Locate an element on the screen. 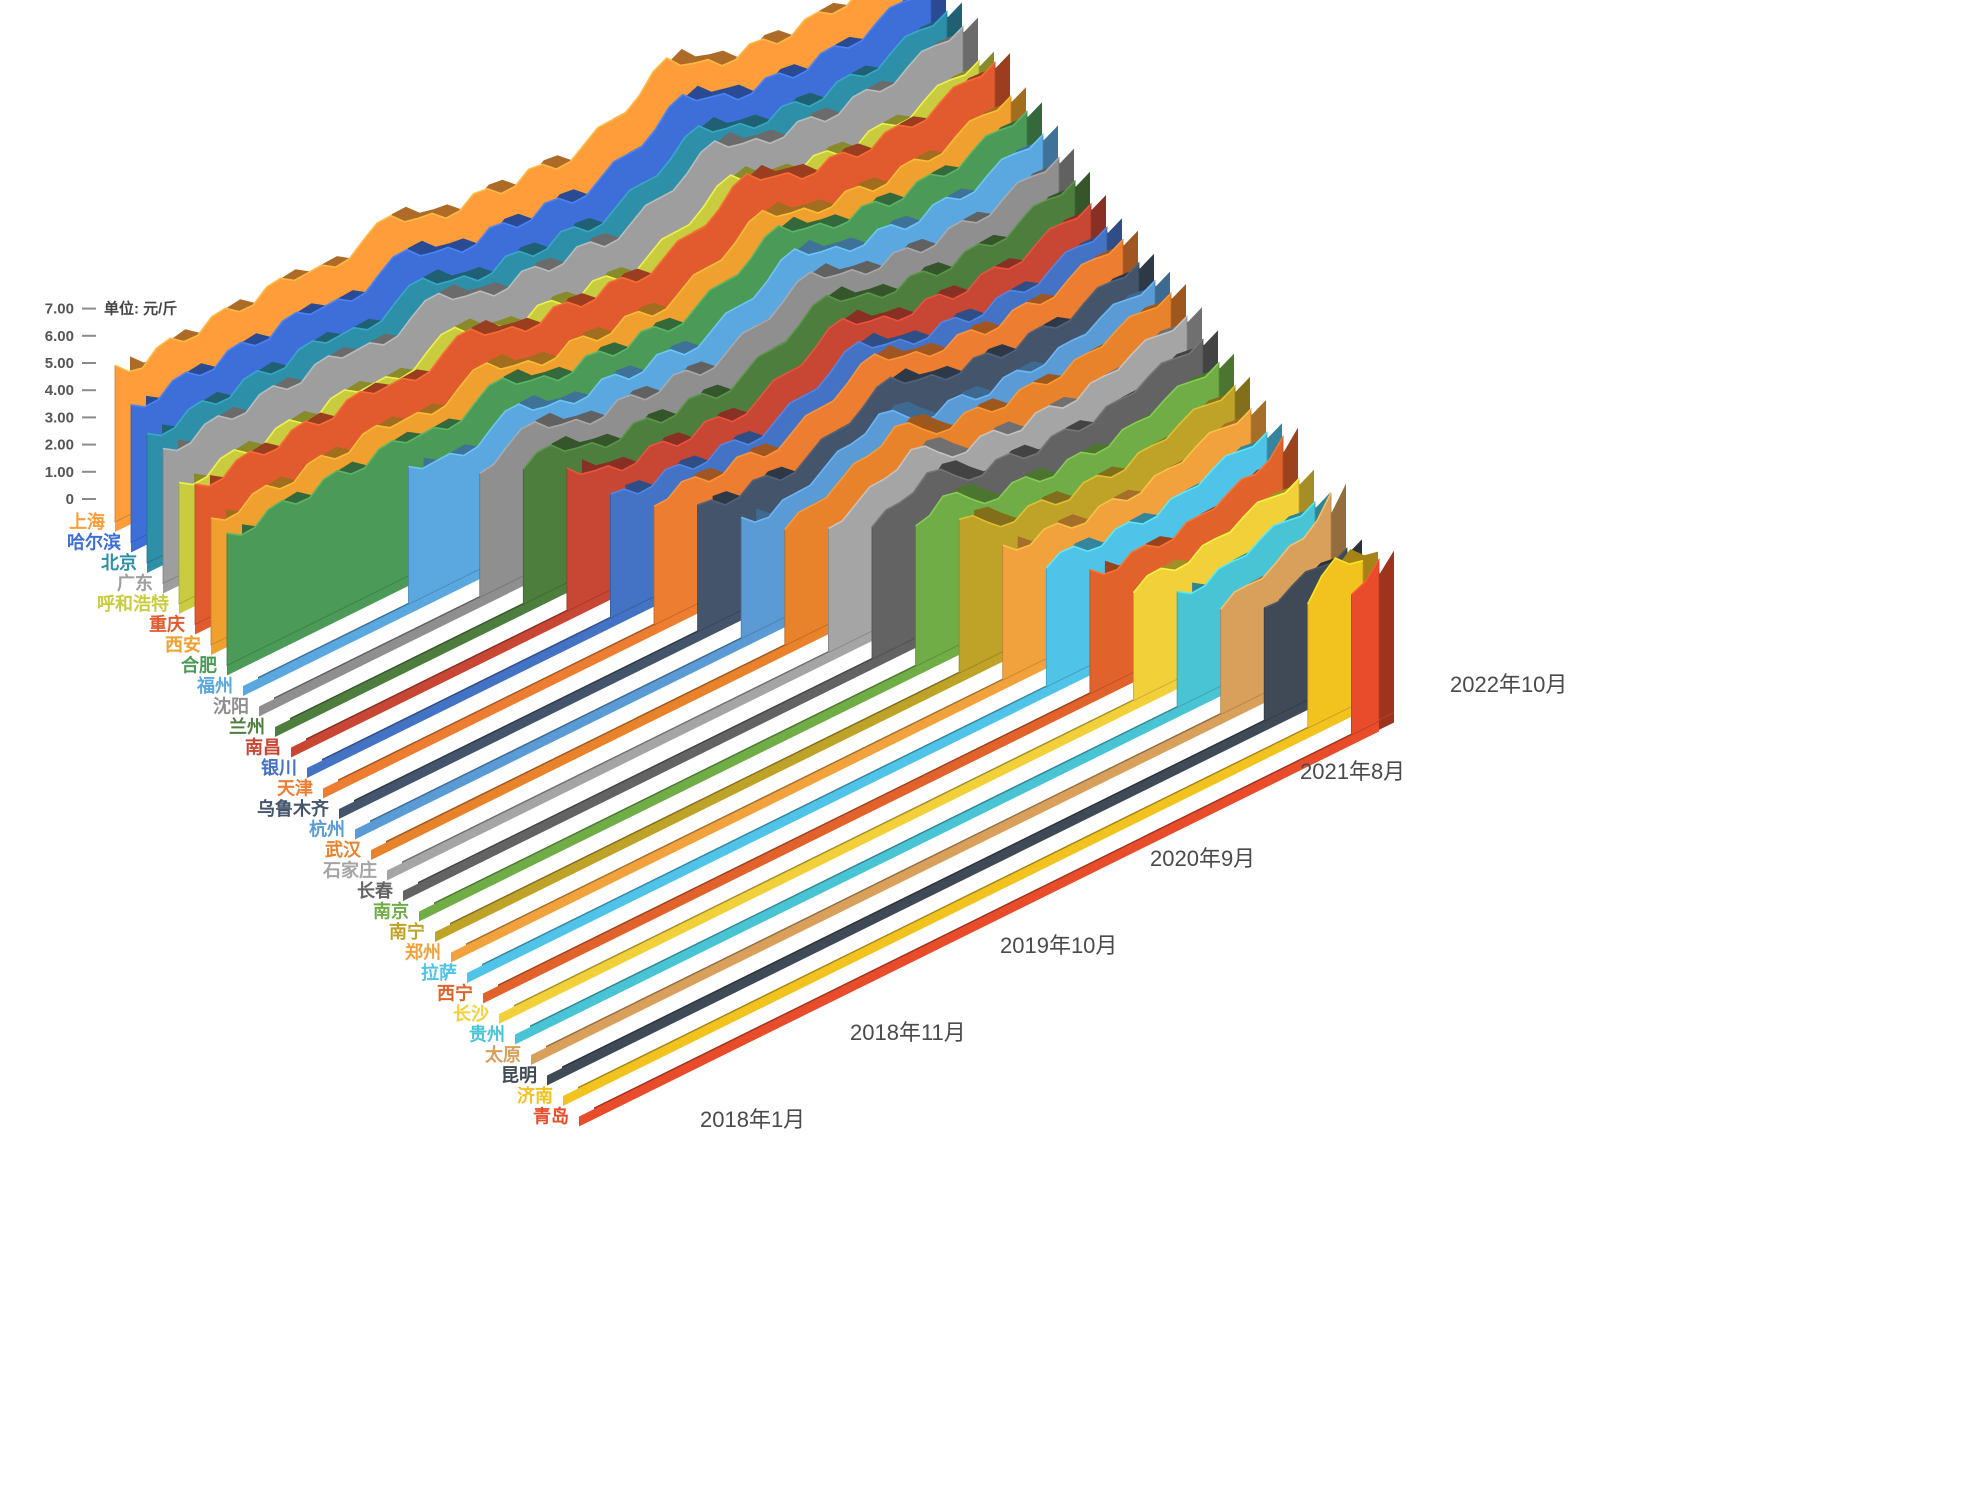 The image size is (1980, 1492). y-axis-label: 2.00 is located at coordinates (59, 445).